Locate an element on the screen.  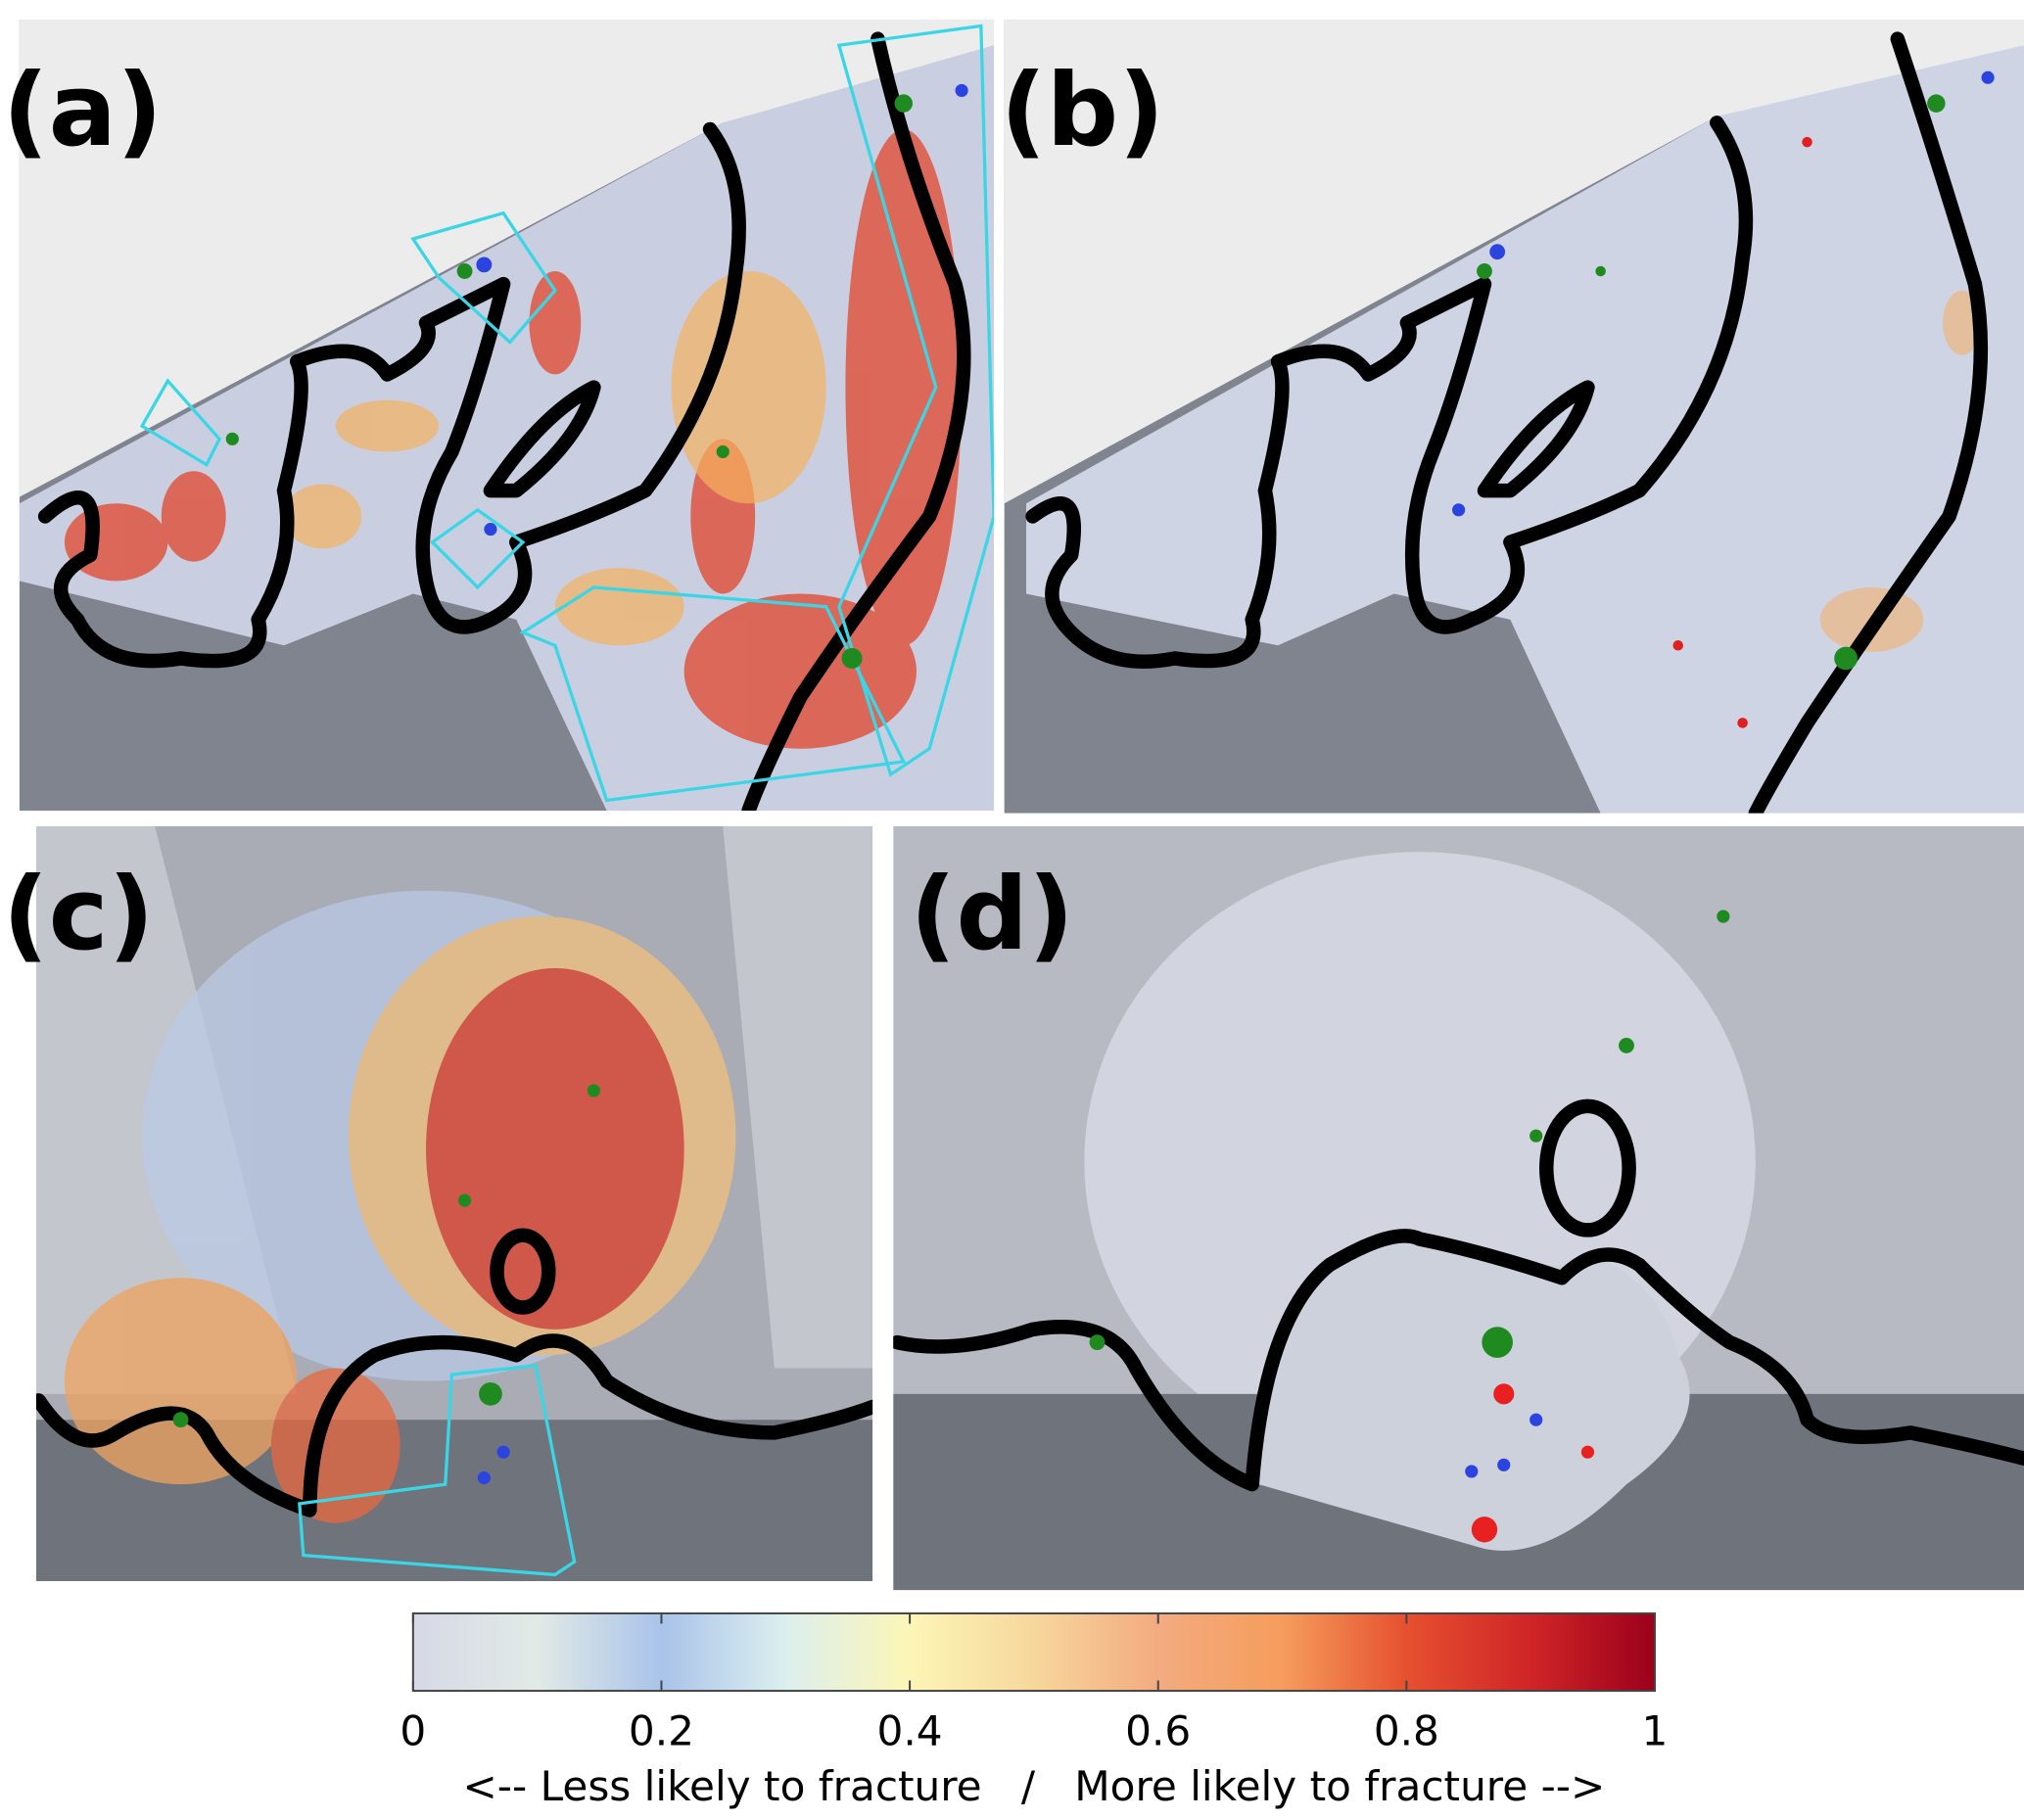
panel-label: (d) is located at coordinates (992, 915).